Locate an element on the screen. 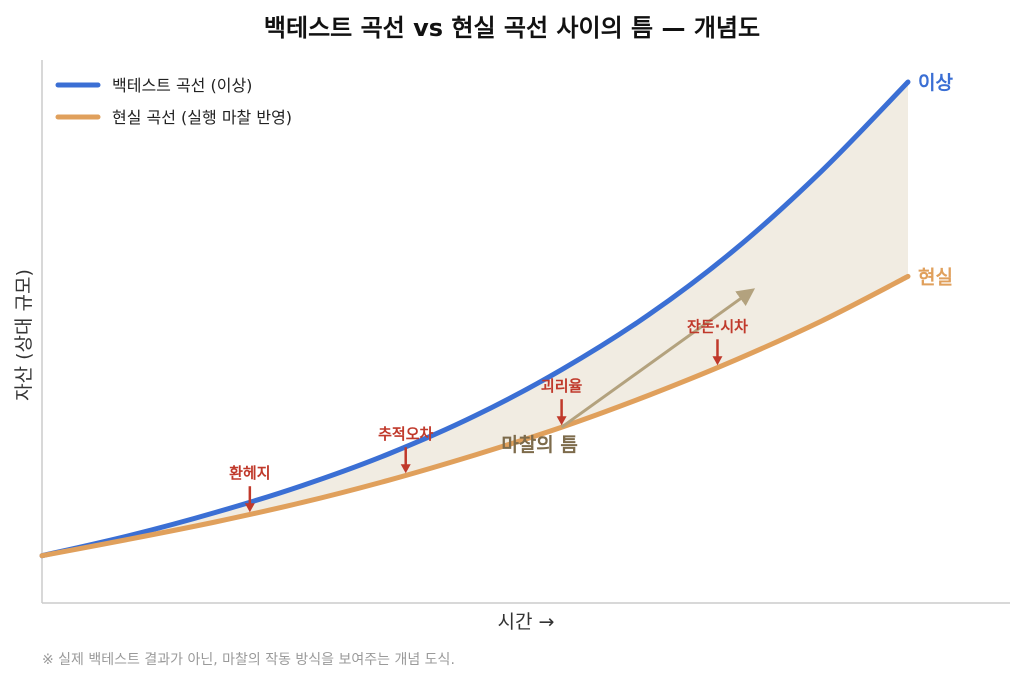 The image size is (1024, 680). annotation-text: 잔돈·시차 is located at coordinates (717, 326).